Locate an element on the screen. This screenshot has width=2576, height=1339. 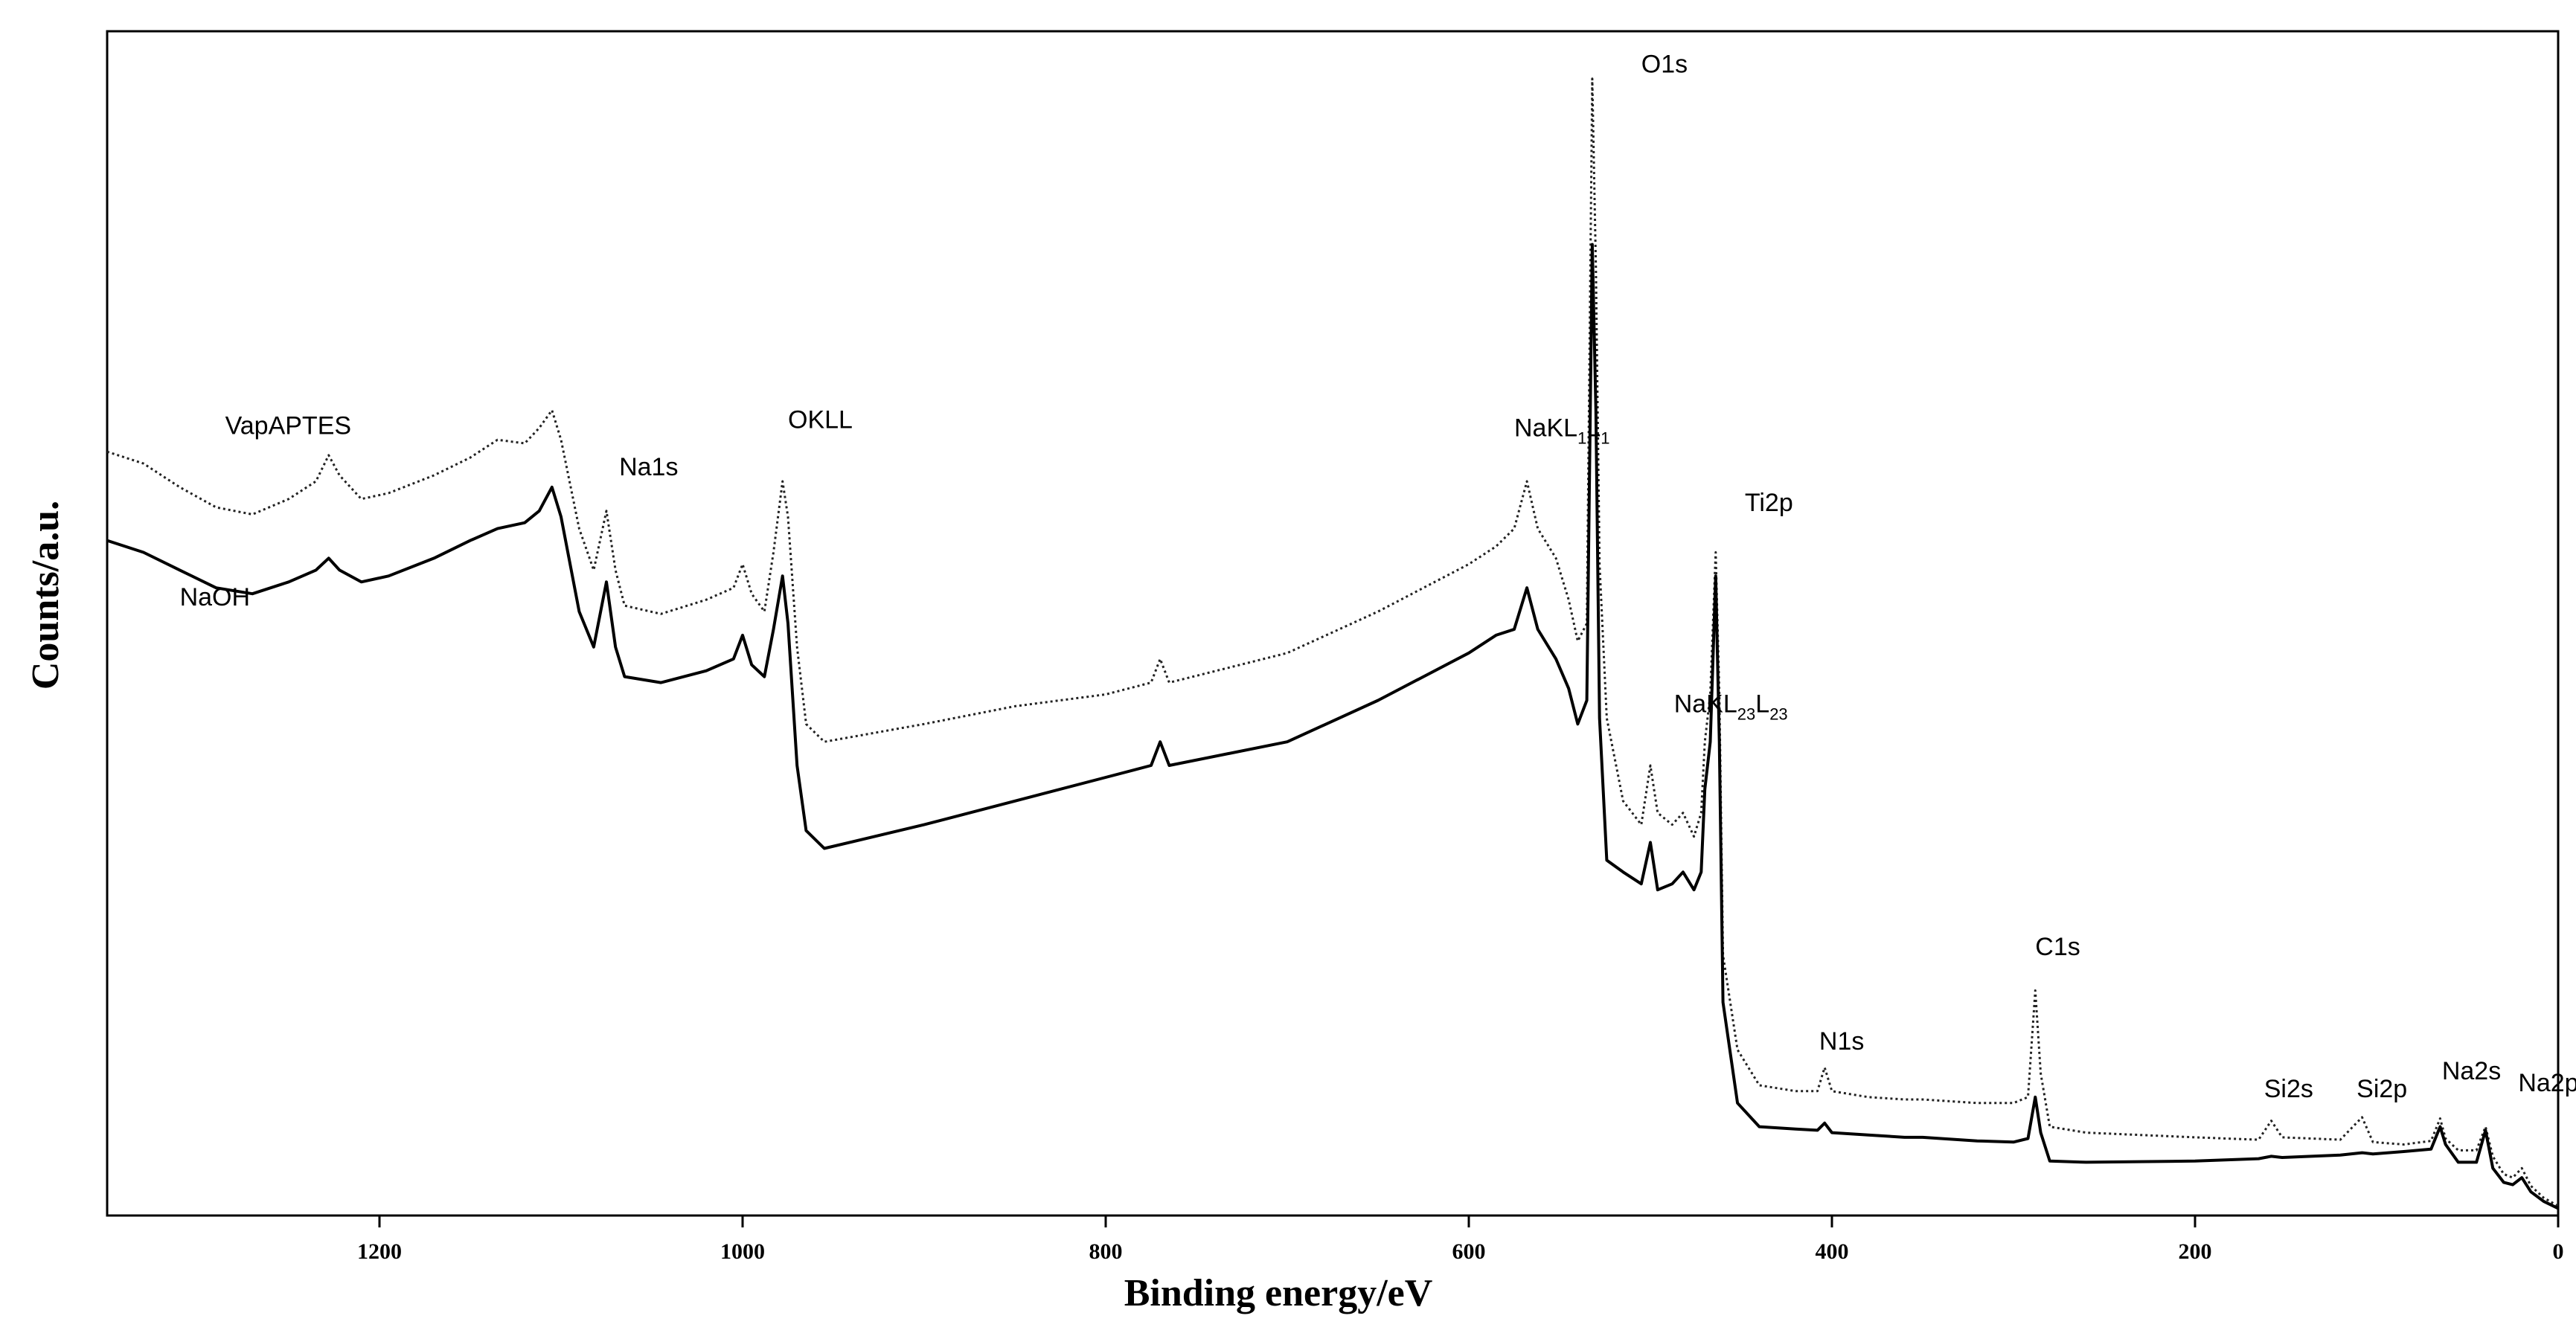
peak-label-n1s: N1s is located at coordinates (1842, 1041).